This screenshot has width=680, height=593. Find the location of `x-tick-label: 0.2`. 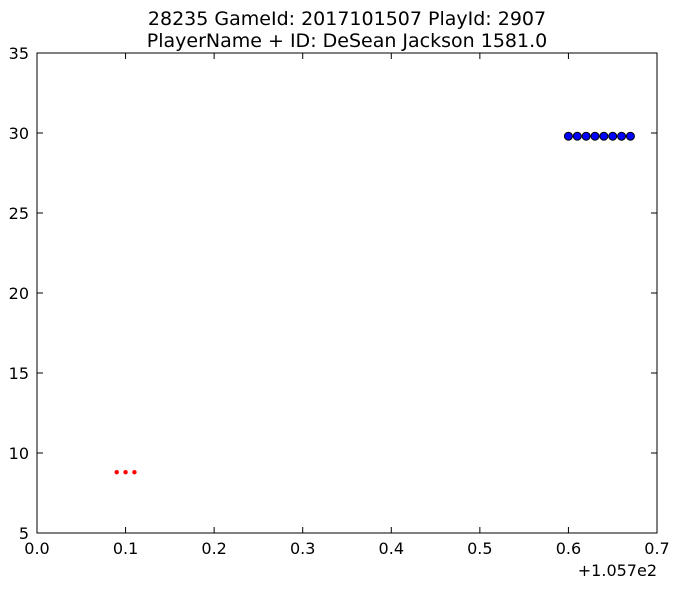

x-tick-label: 0.2 is located at coordinates (213, 548).